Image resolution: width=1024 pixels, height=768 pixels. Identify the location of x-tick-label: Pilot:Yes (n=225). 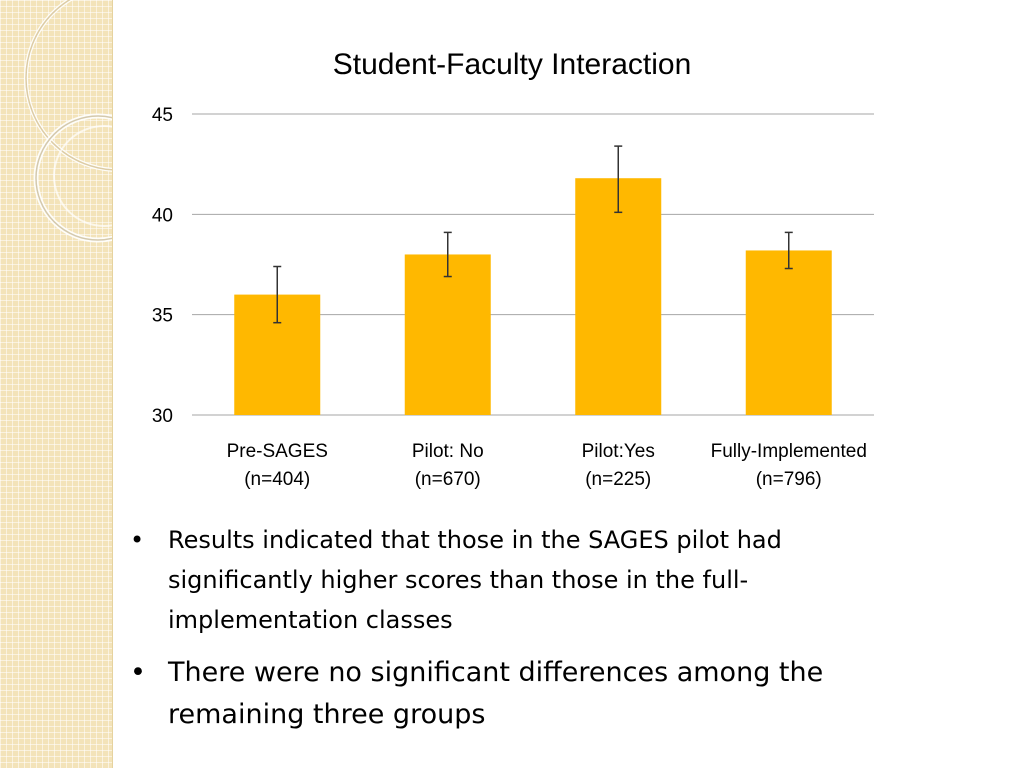
(618, 465).